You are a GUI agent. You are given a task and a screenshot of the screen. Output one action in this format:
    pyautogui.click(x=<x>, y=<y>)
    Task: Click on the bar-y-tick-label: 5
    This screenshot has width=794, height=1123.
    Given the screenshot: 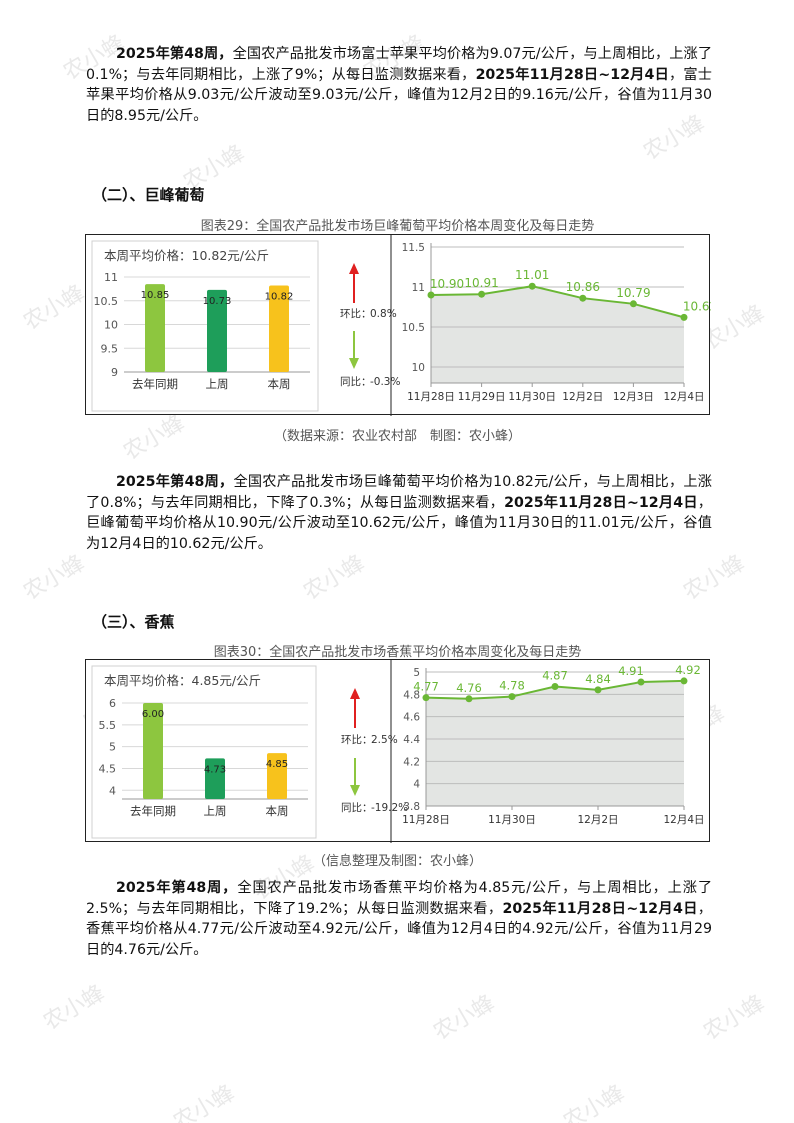 What is the action you would take?
    pyautogui.click(x=112, y=747)
    